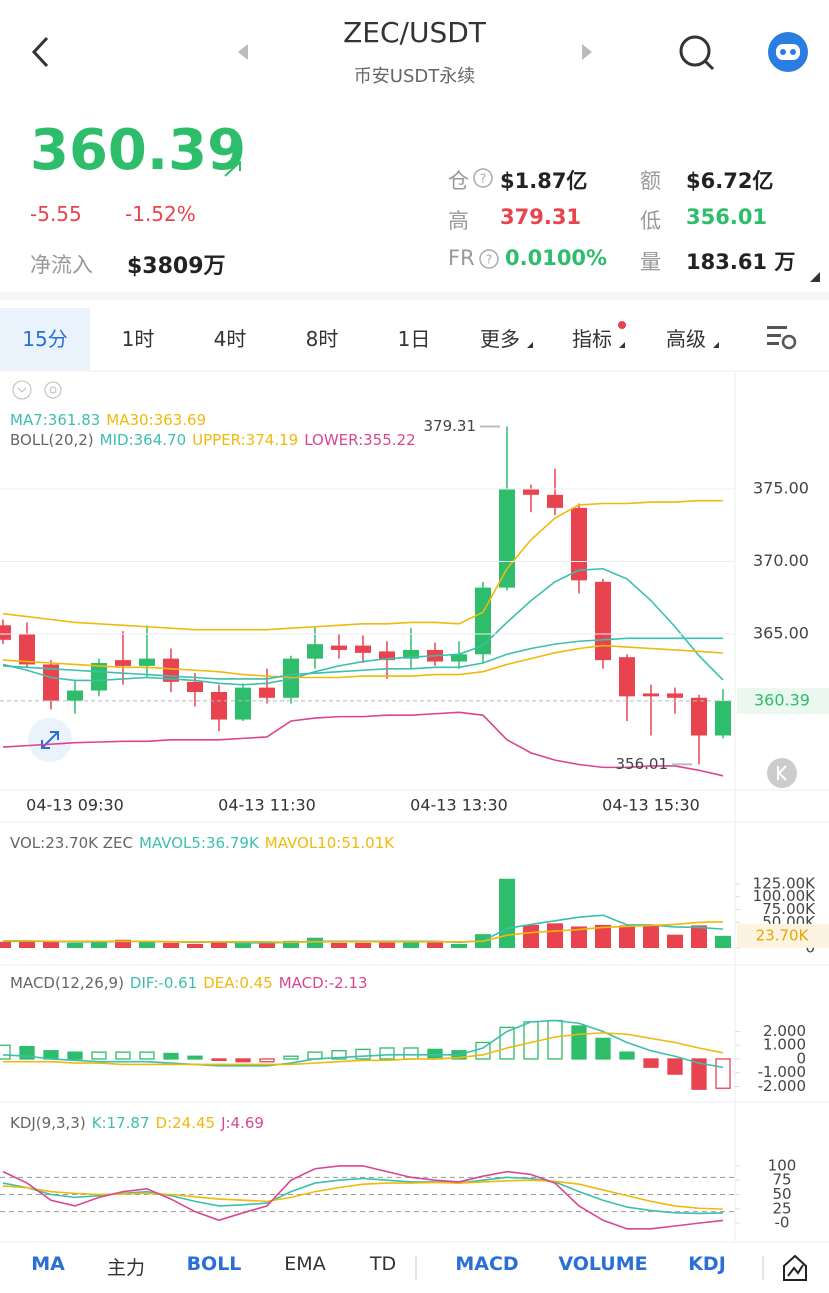 The image size is (829, 1293). What do you see at coordinates (483, 178) in the screenshot?
I see `info-icon: ?` at bounding box center [483, 178].